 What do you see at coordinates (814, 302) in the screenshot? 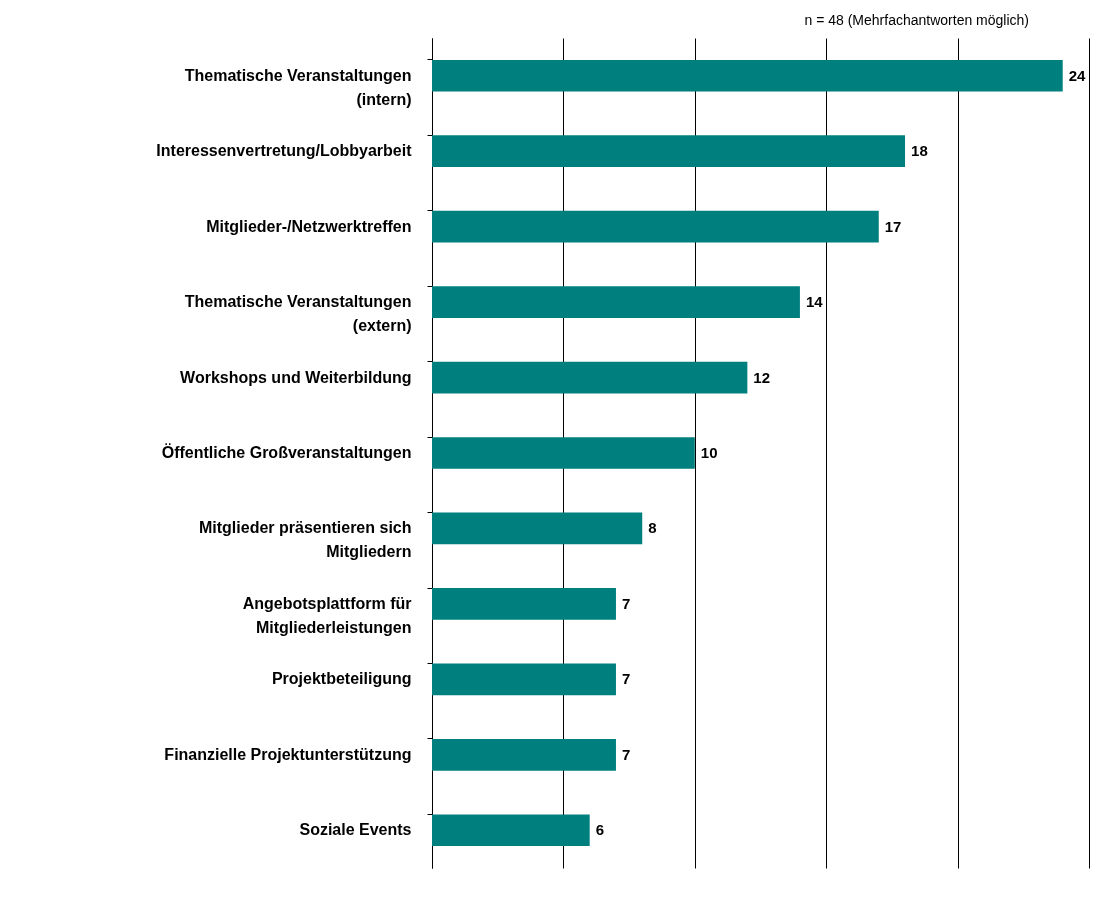
I see `data-label: 14` at bounding box center [814, 302].